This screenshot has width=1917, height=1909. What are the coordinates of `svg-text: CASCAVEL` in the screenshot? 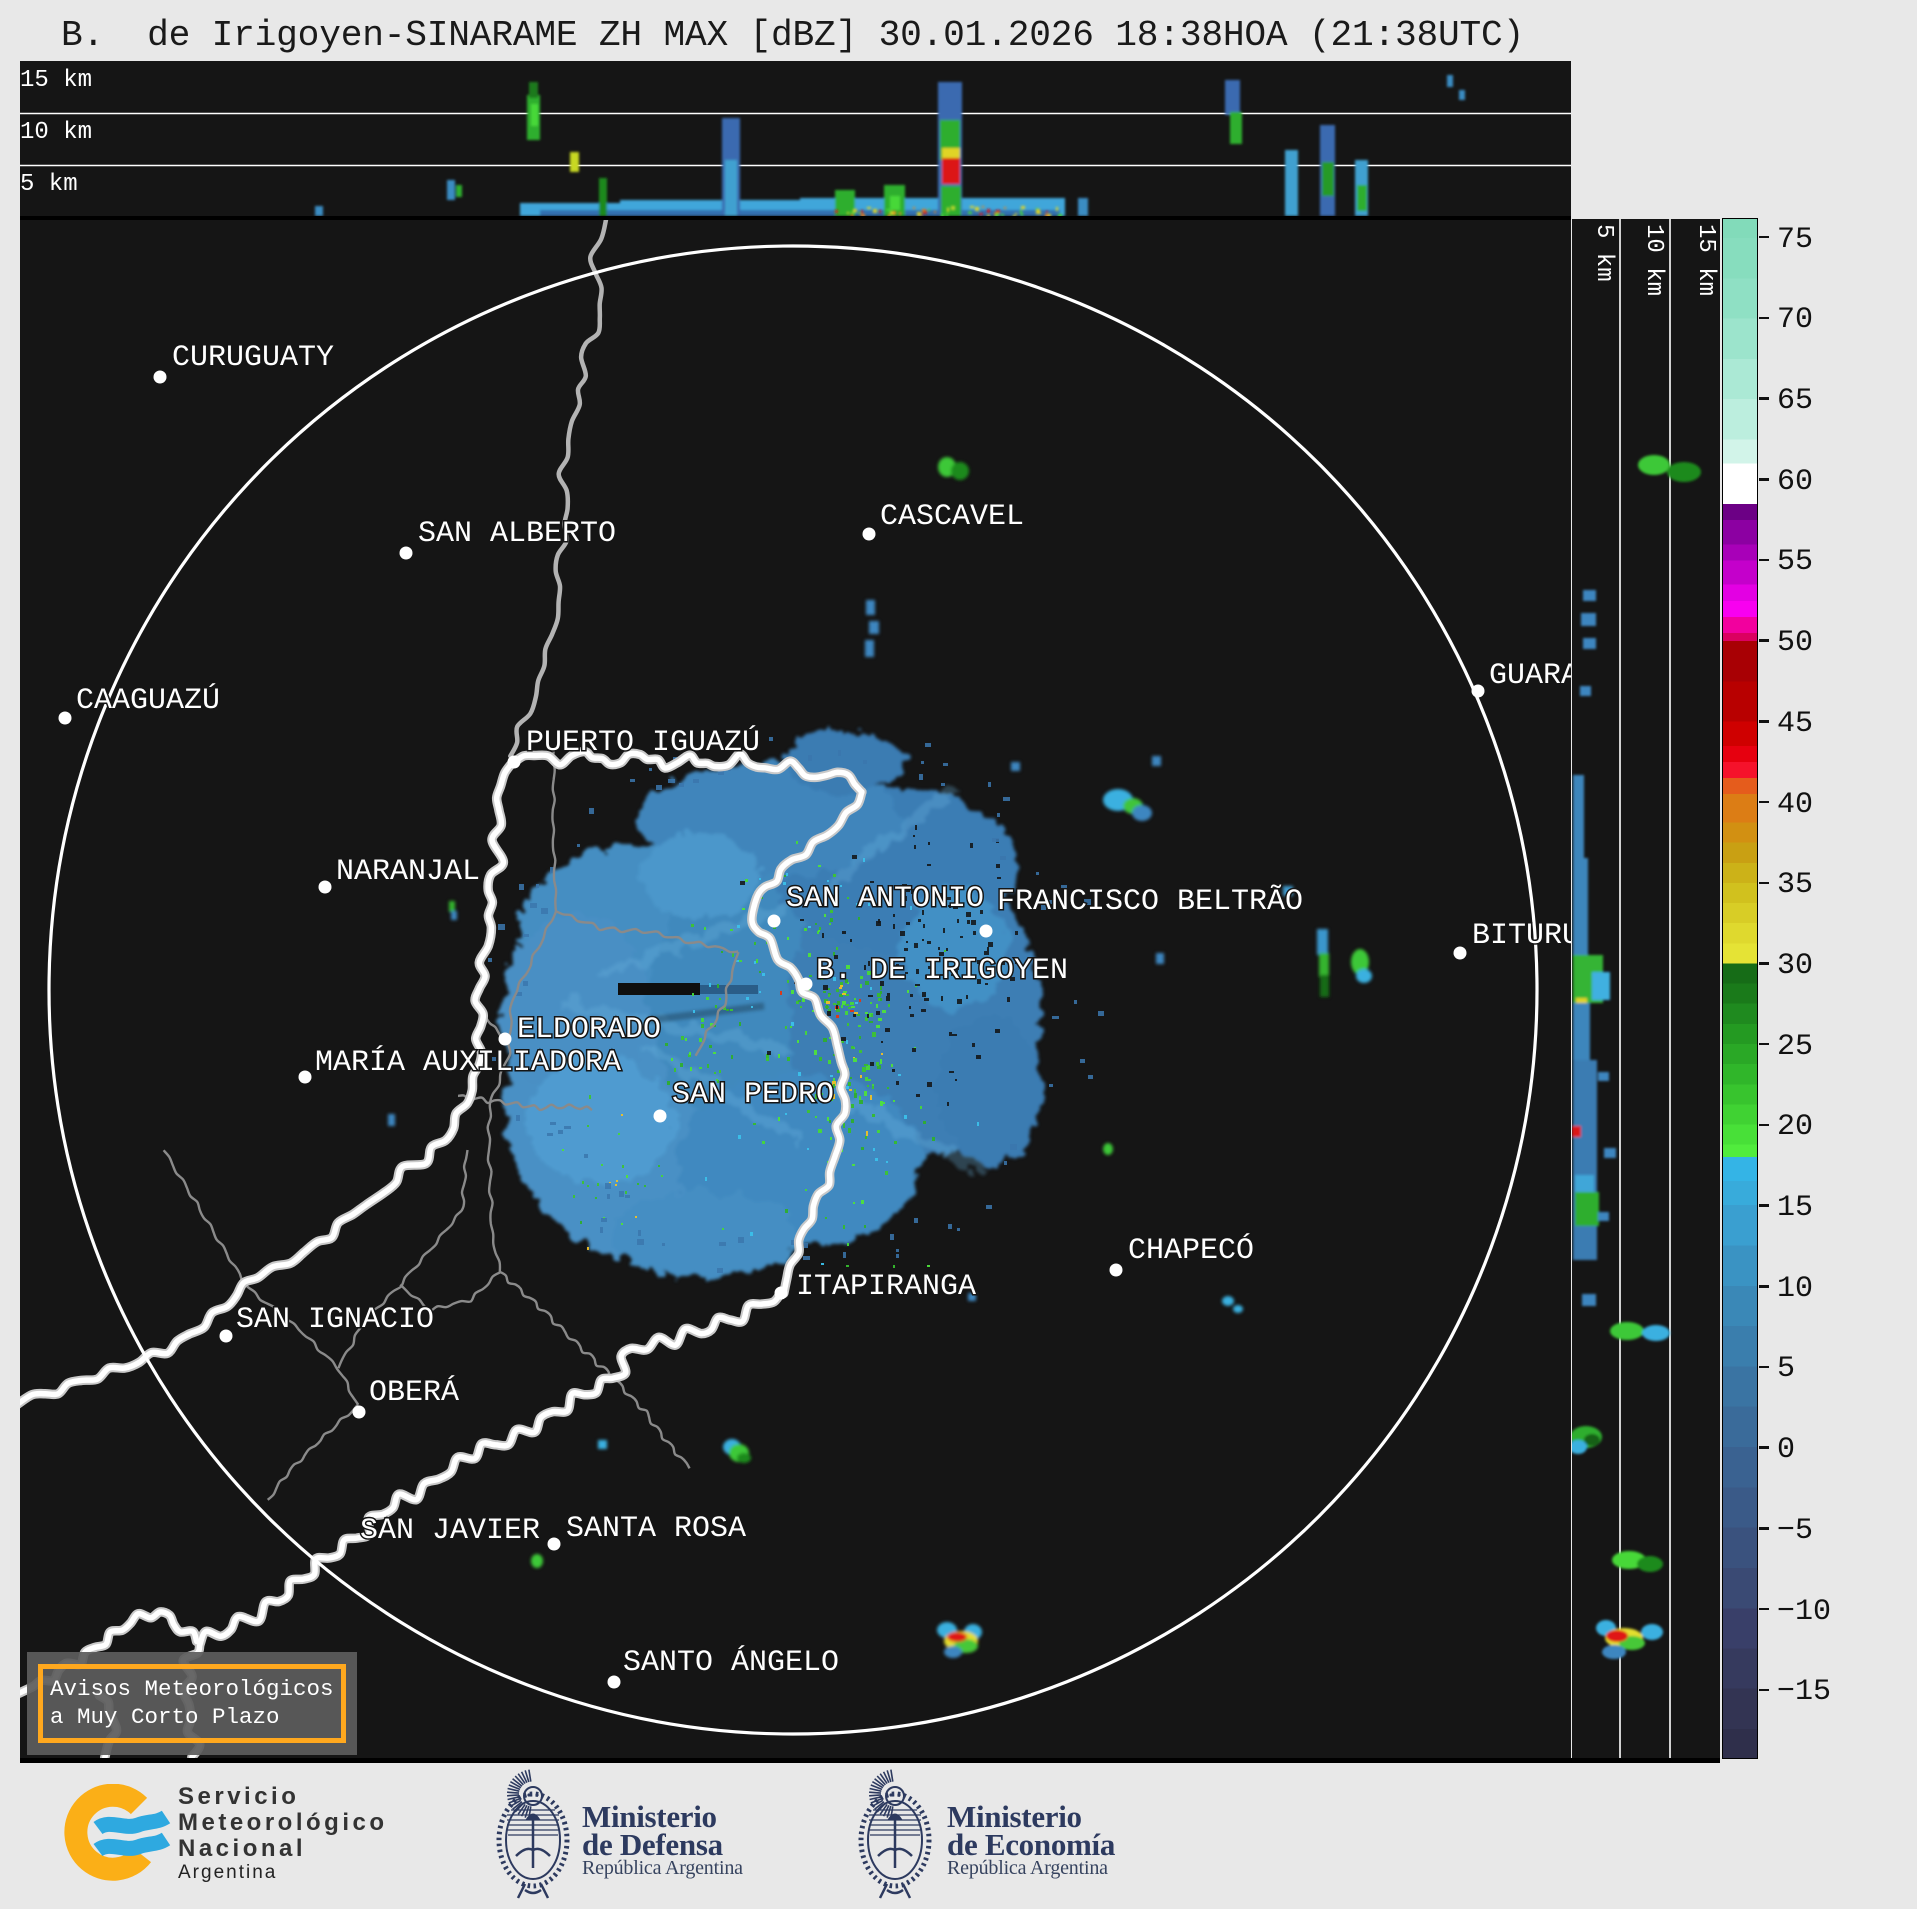 It's located at (952, 517).